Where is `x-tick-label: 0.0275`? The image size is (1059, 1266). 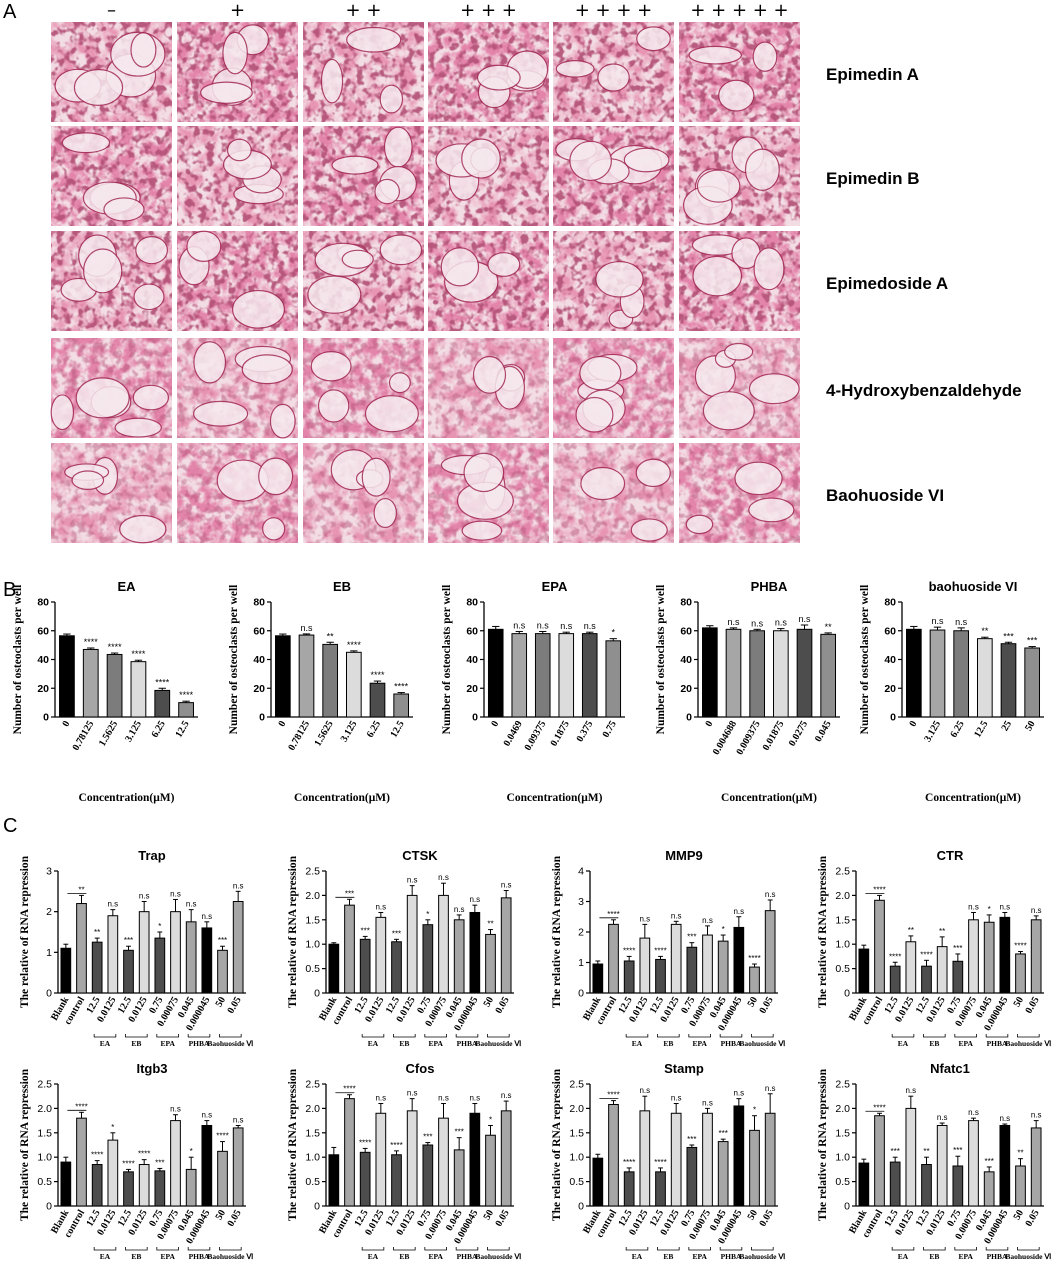 x-tick-label: 0.0275 is located at coordinates (798, 733).